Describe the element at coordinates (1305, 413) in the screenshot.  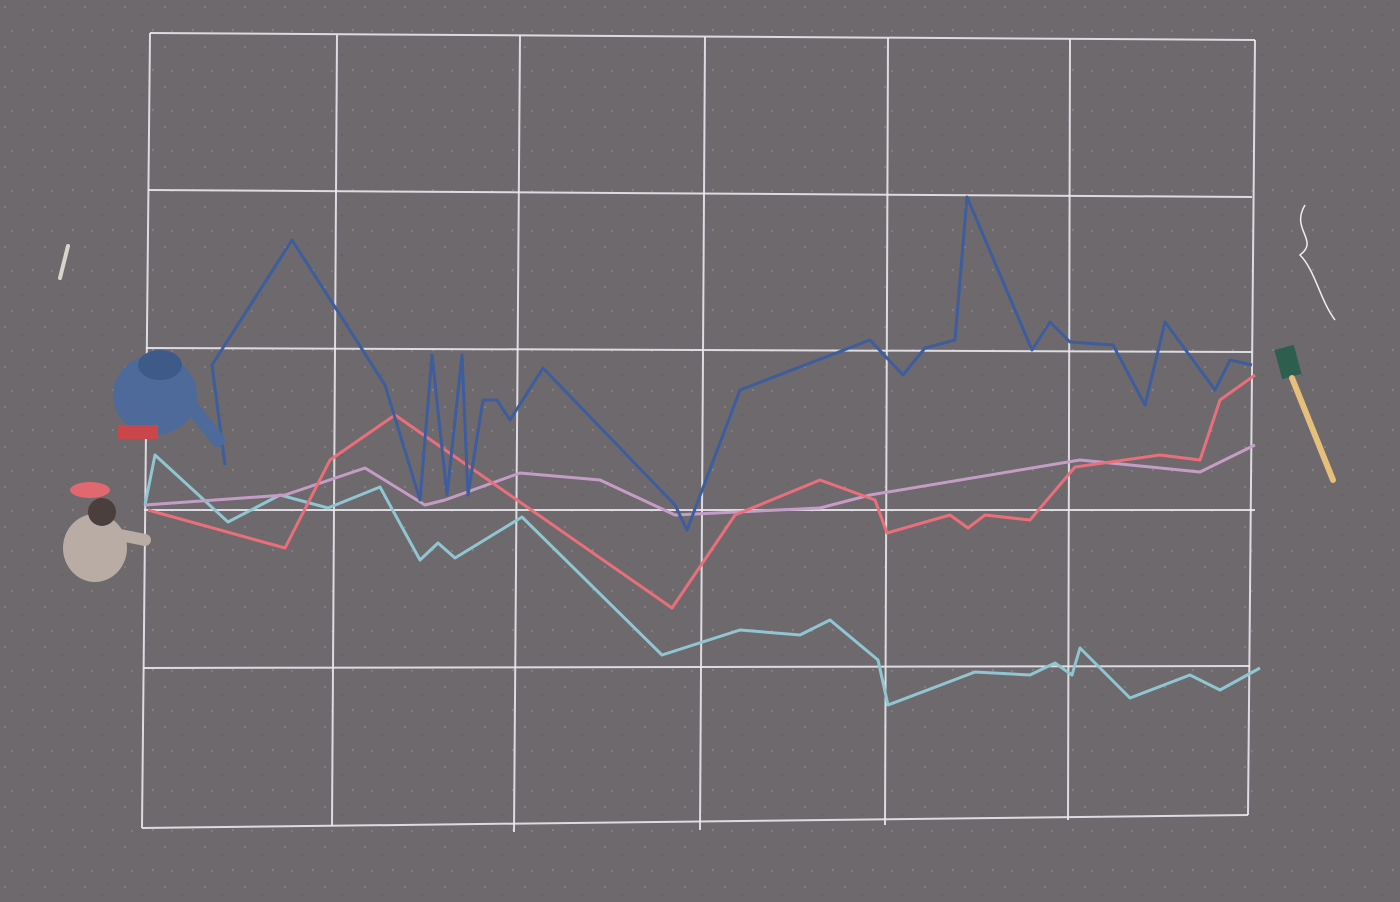
I see `shovel` at that location.